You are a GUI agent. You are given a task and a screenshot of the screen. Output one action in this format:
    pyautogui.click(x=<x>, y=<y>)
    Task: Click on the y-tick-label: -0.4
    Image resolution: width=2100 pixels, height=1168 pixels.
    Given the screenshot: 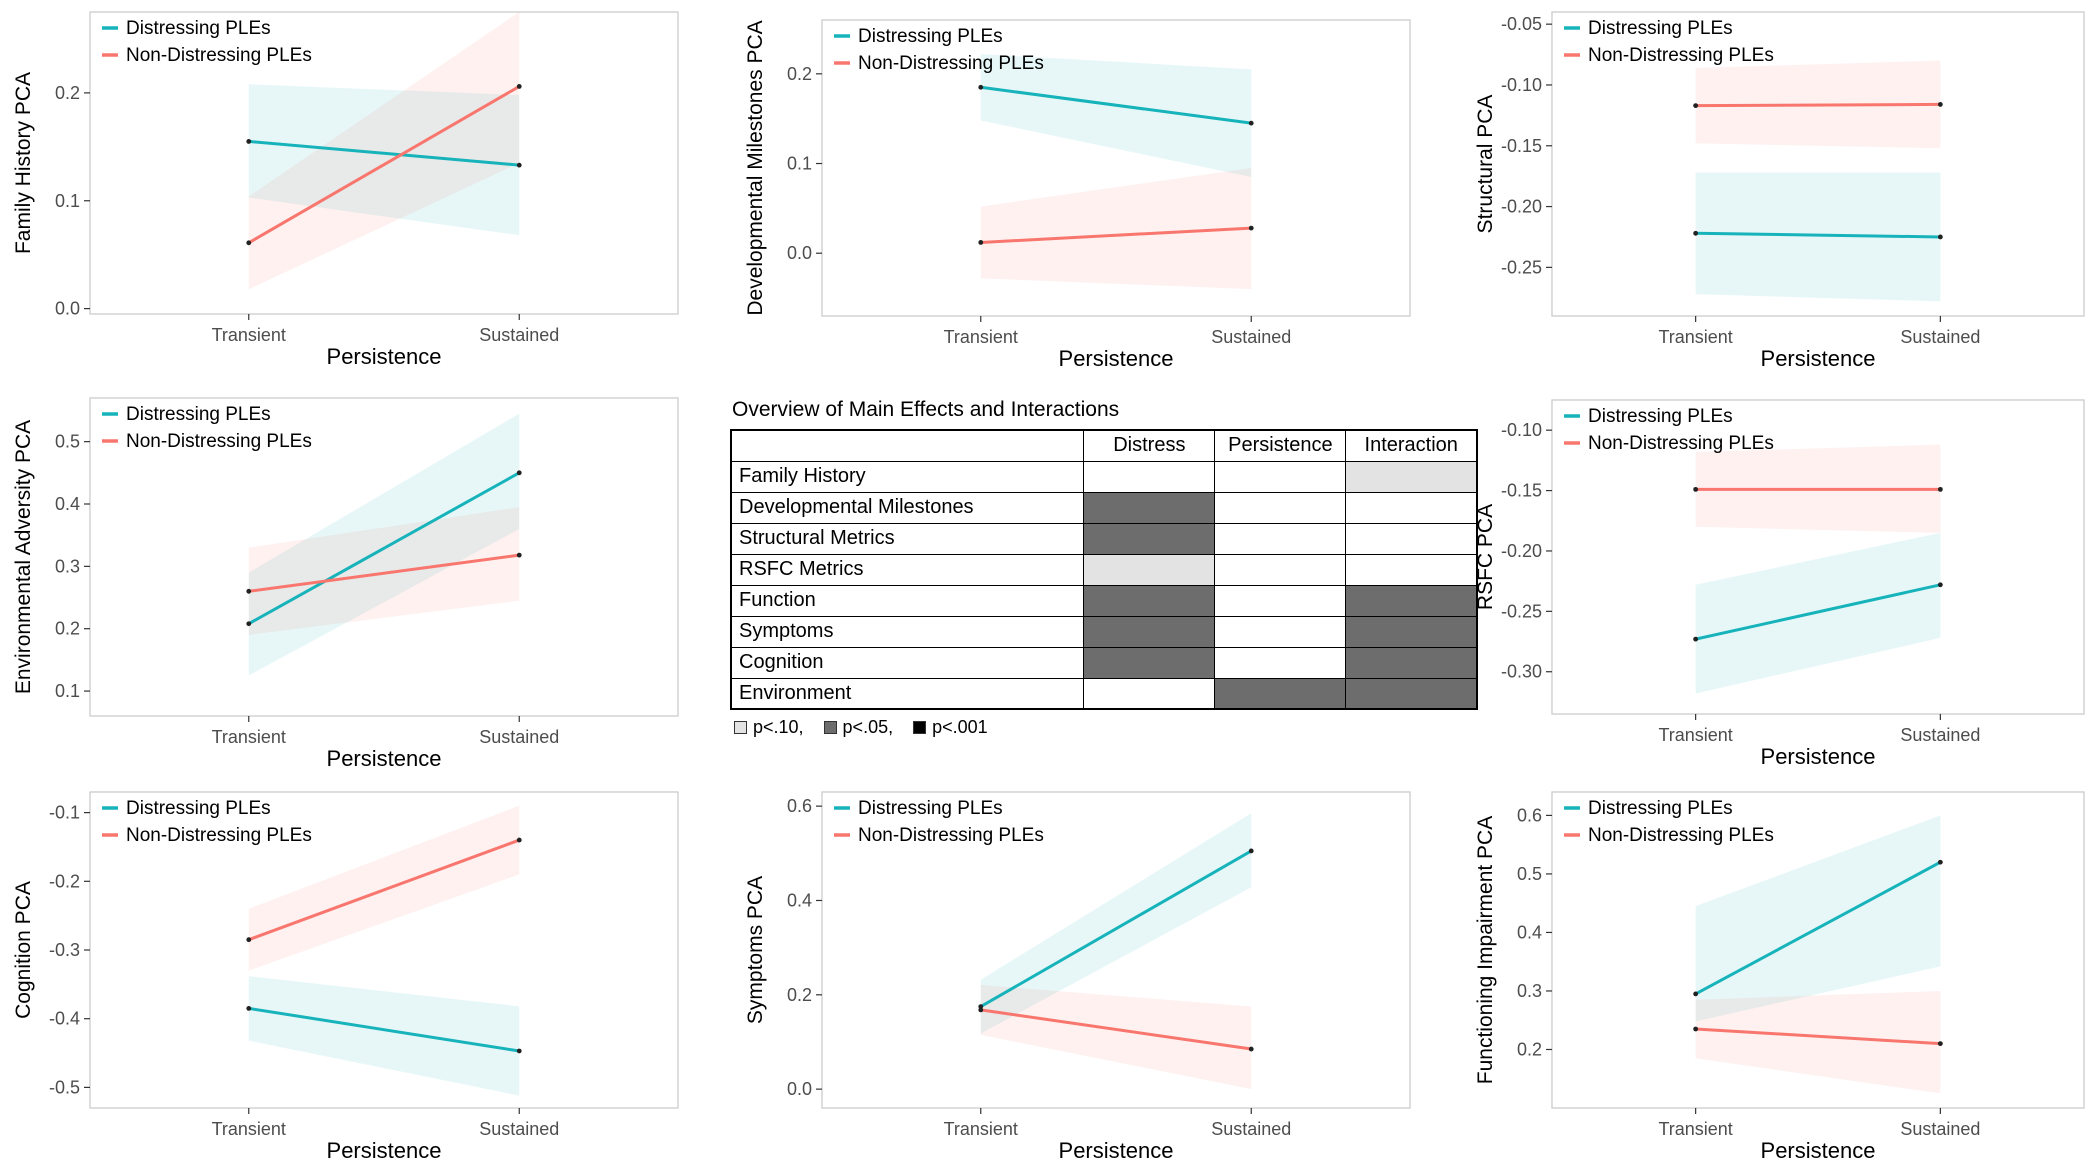 What is the action you would take?
    pyautogui.click(x=64, y=1019)
    